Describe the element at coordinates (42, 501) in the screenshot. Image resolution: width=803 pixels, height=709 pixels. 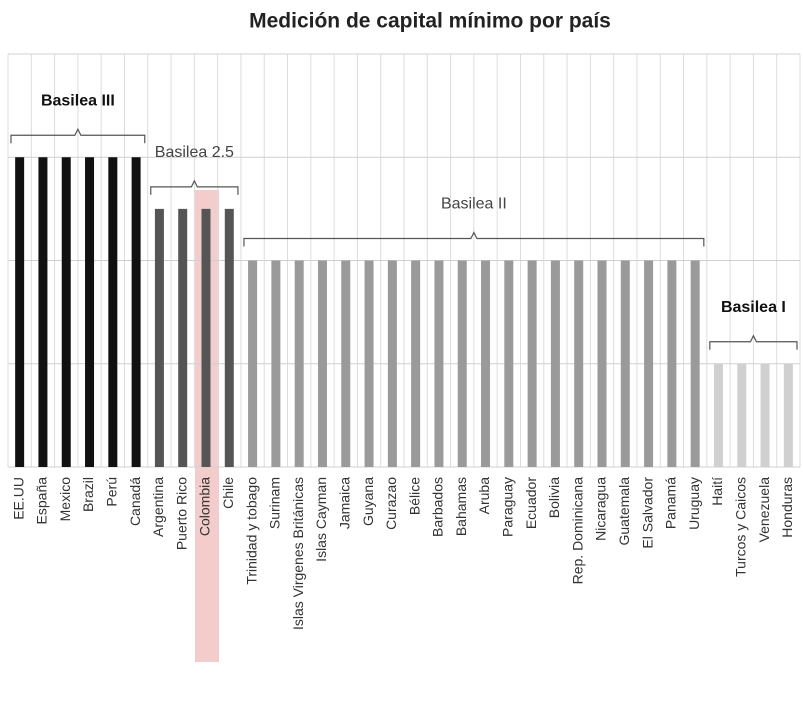
I see `x-tick-label: España` at that location.